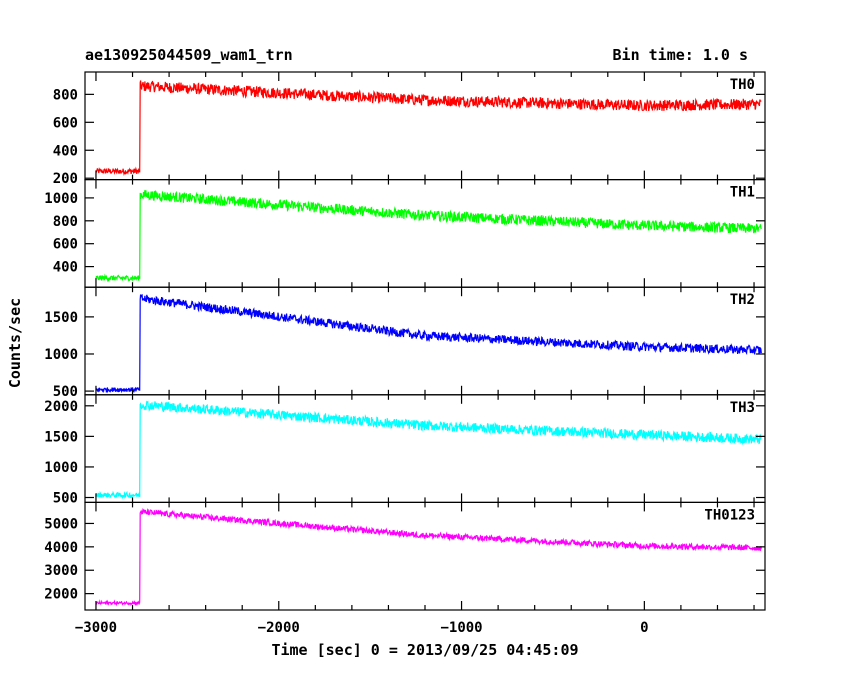 Image resolution: width=850 pixels, height=680 pixels. Describe the element at coordinates (424, 650) in the screenshot. I see `x-axis-label: Time [sec] 0 = 2013/09/25 04:45:09` at that location.